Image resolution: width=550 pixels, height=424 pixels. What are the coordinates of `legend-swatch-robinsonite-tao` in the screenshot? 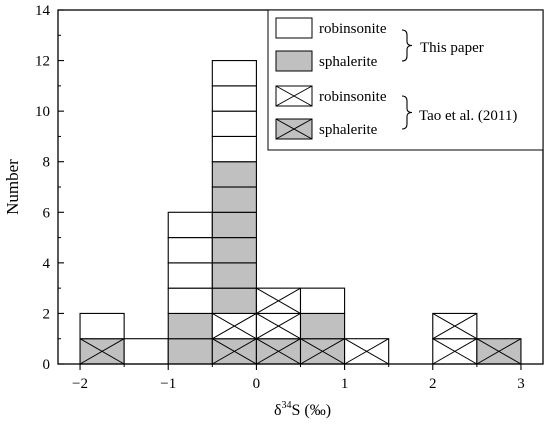 It's located at (294, 96).